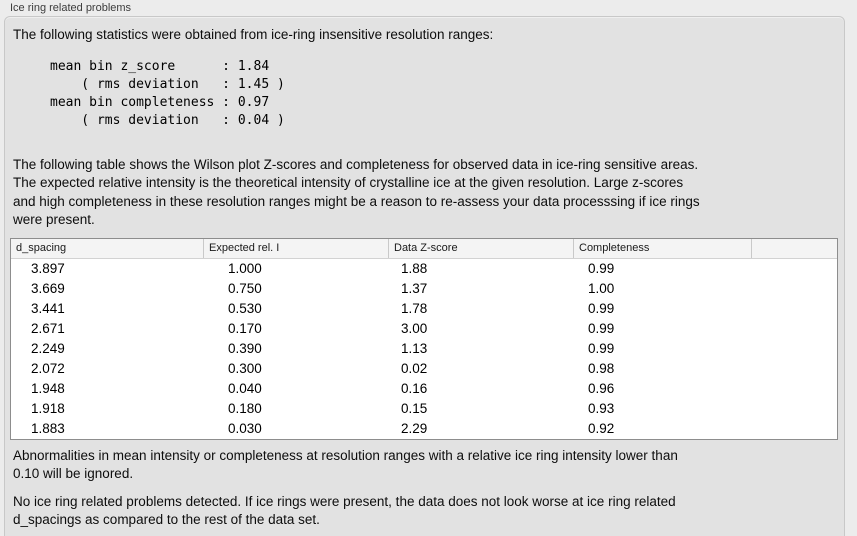 The height and width of the screenshot is (536, 857). I want to click on table-cell: 1.37, so click(414, 288).